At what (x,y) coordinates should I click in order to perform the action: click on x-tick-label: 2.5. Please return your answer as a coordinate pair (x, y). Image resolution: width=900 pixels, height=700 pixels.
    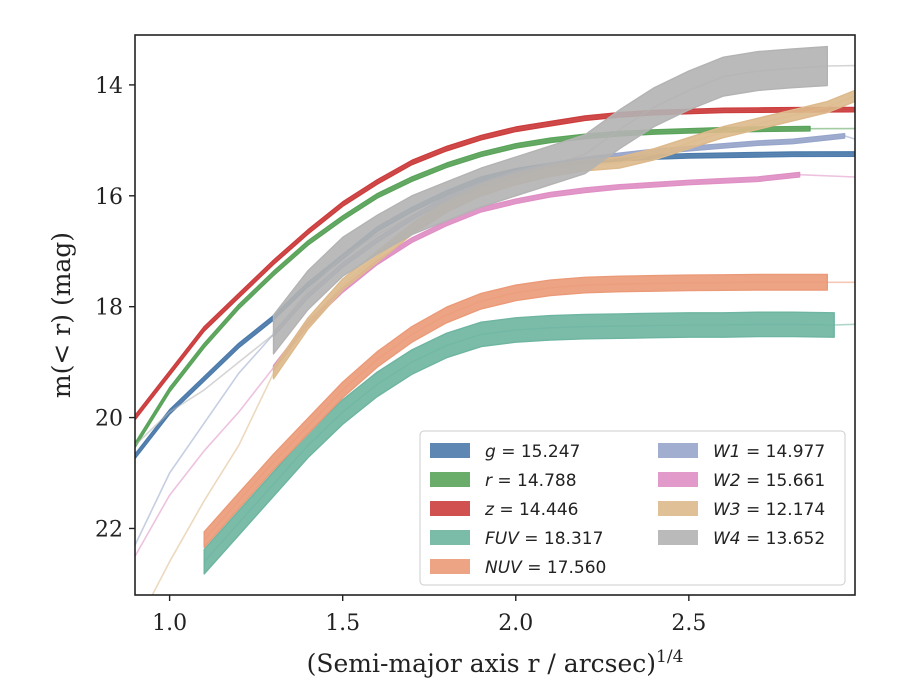
    Looking at the image, I should click on (688, 623).